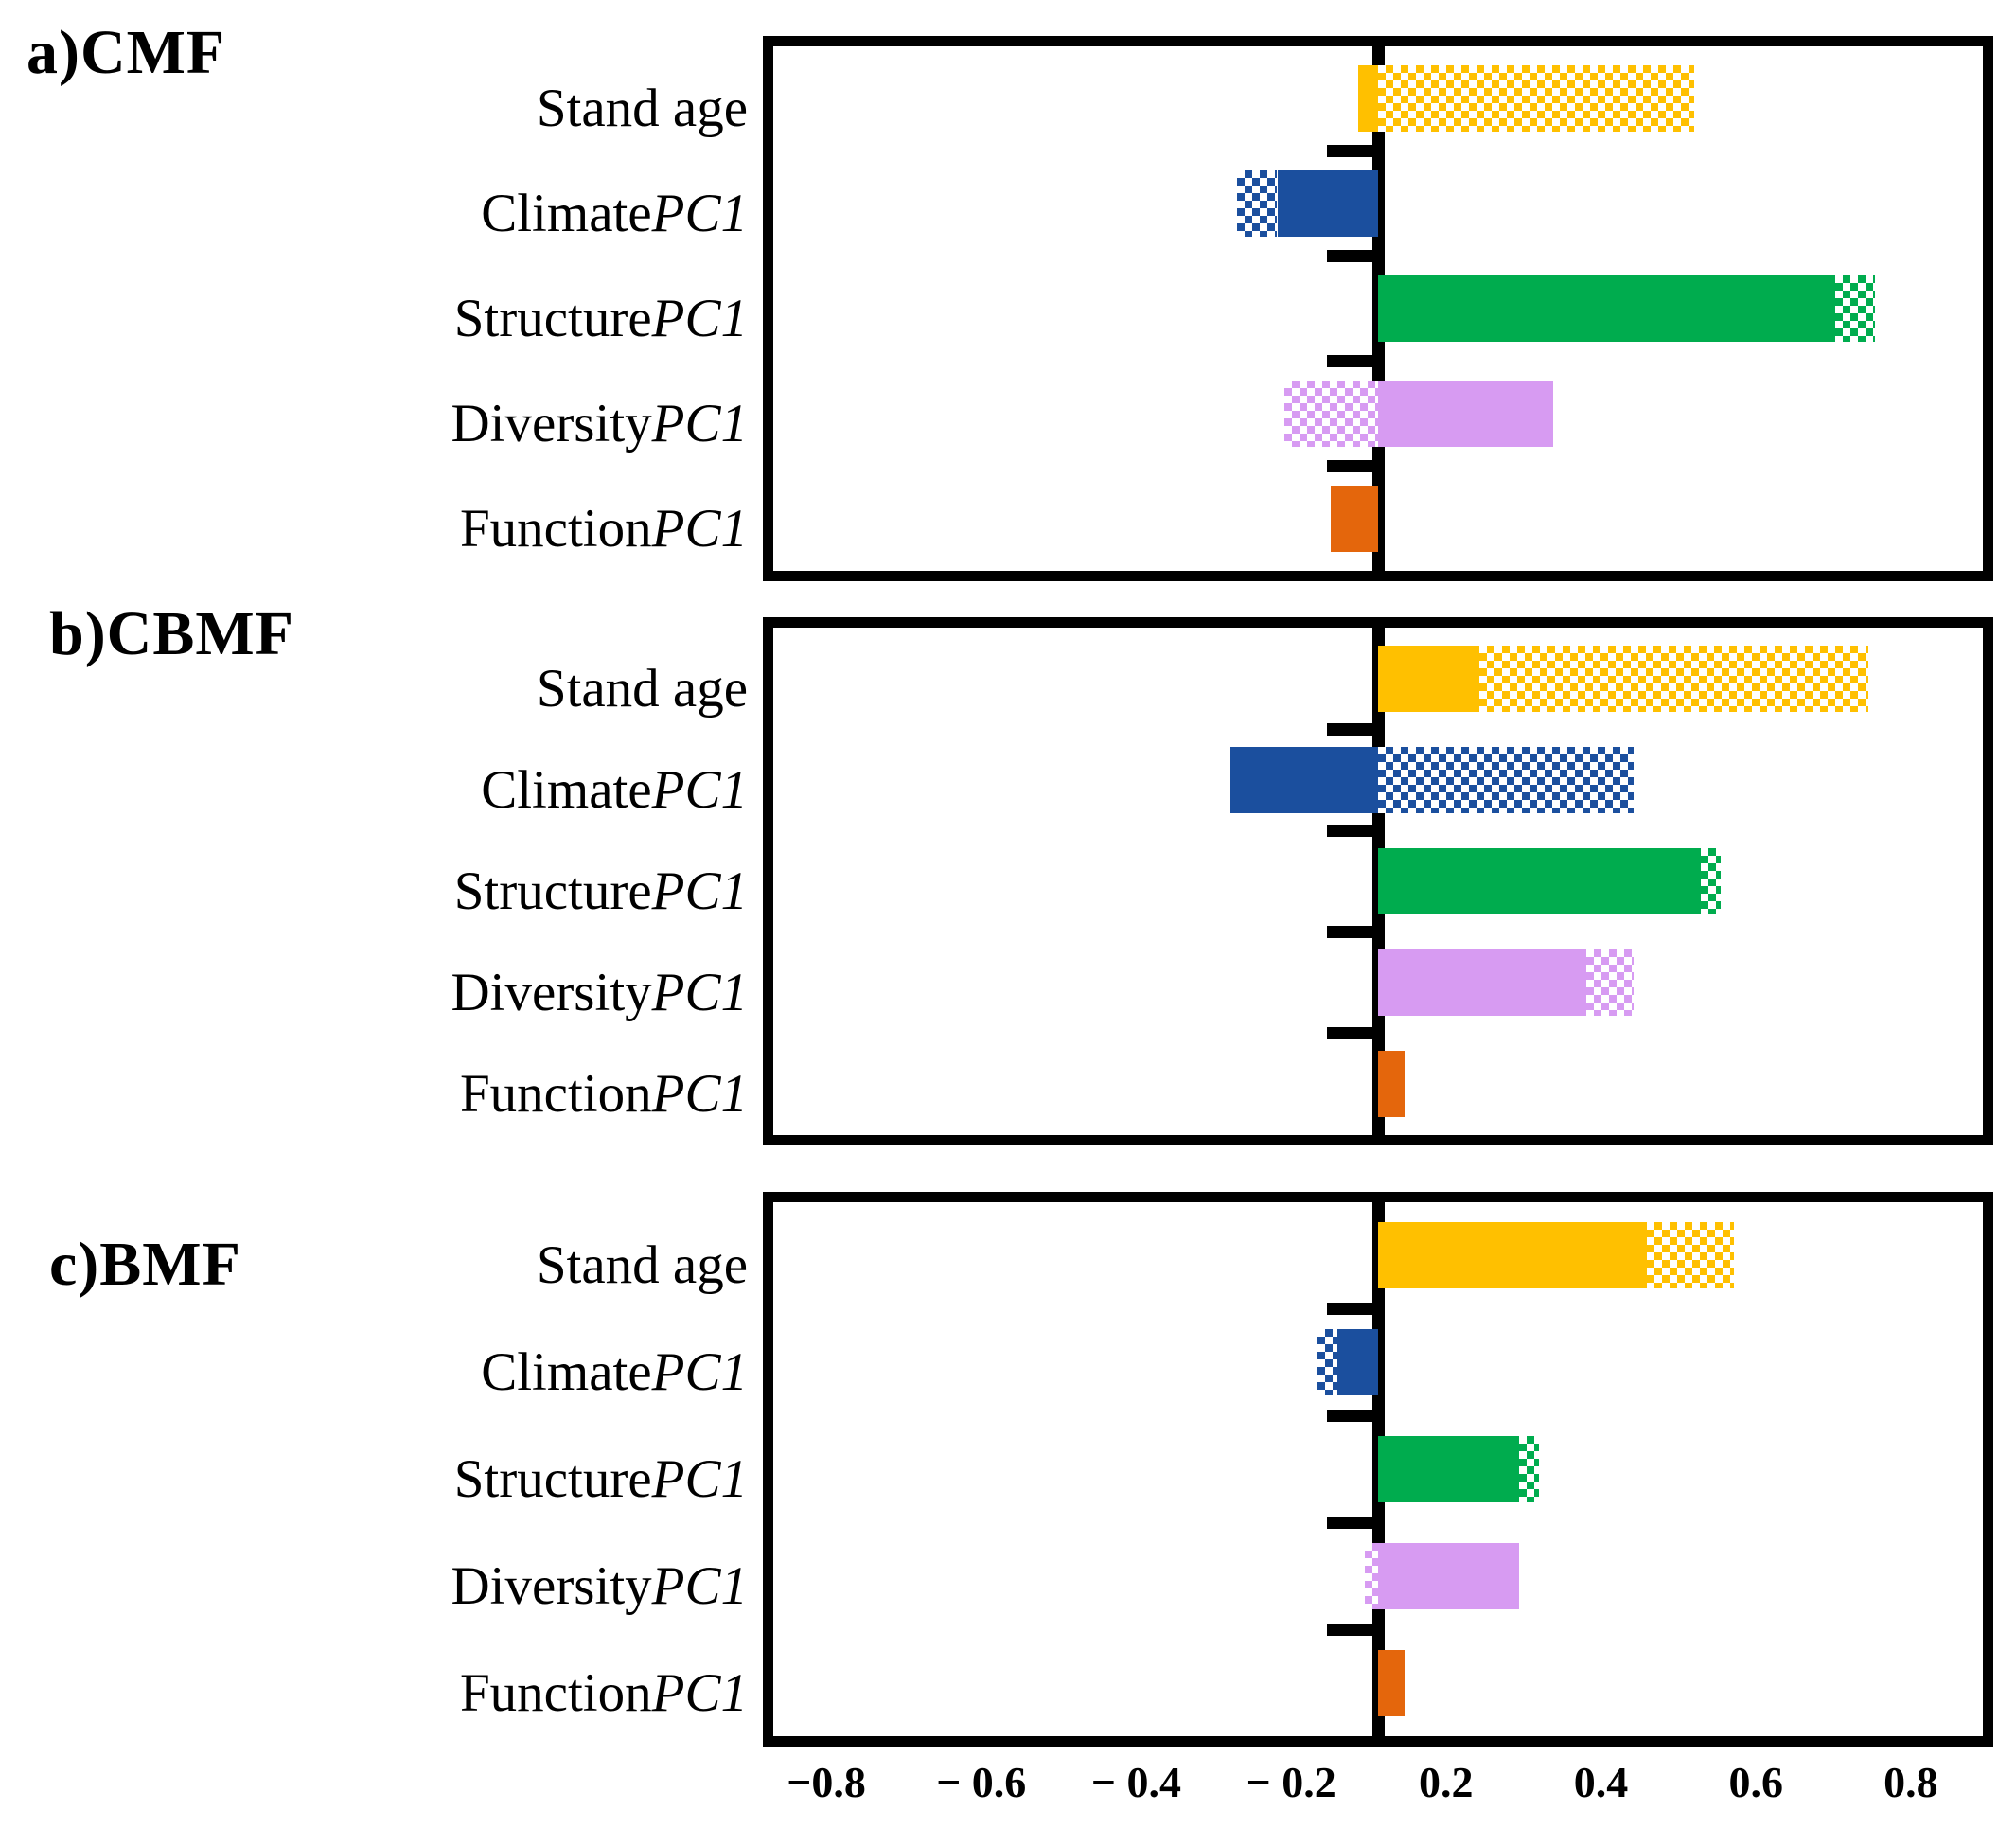  What do you see at coordinates (374, 992) in the screenshot?
I see `category-label-b-diversity: DiversityPC1` at bounding box center [374, 992].